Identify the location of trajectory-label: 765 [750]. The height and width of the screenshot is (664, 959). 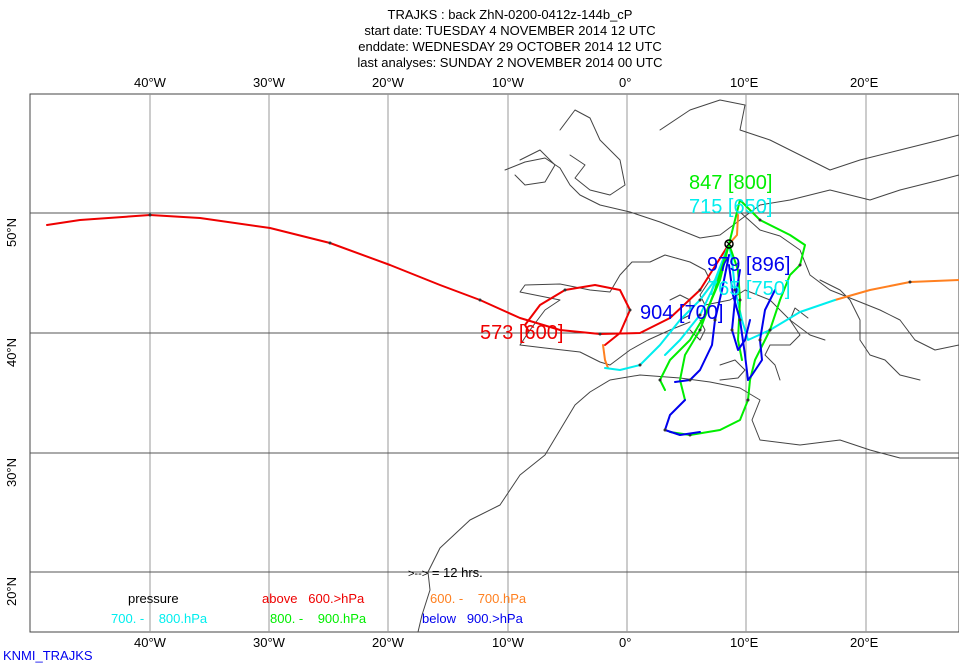
(749, 289).